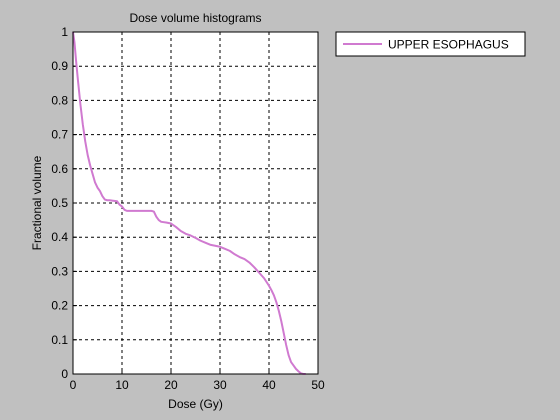  What do you see at coordinates (448, 45) in the screenshot?
I see `legend-label: UPPER ESOPHAGUS` at bounding box center [448, 45].